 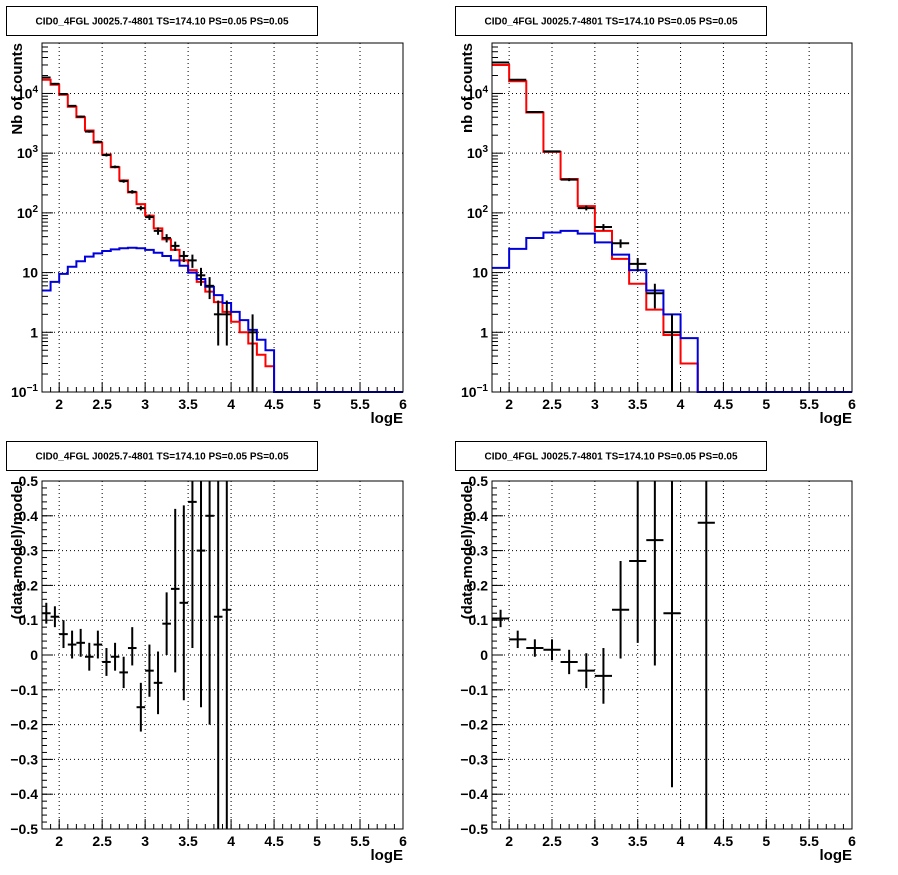 What do you see at coordinates (509, 841) in the screenshot?
I see `x-tick-label: 2` at bounding box center [509, 841].